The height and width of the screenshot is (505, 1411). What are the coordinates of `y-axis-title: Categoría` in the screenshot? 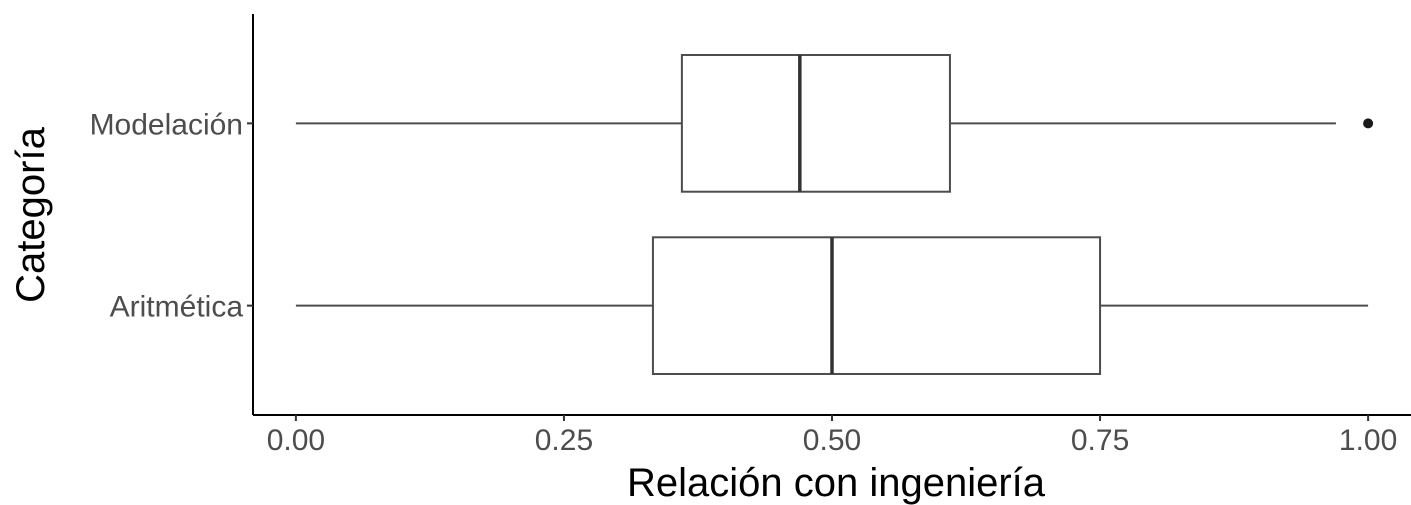 It's located at (31, 214).